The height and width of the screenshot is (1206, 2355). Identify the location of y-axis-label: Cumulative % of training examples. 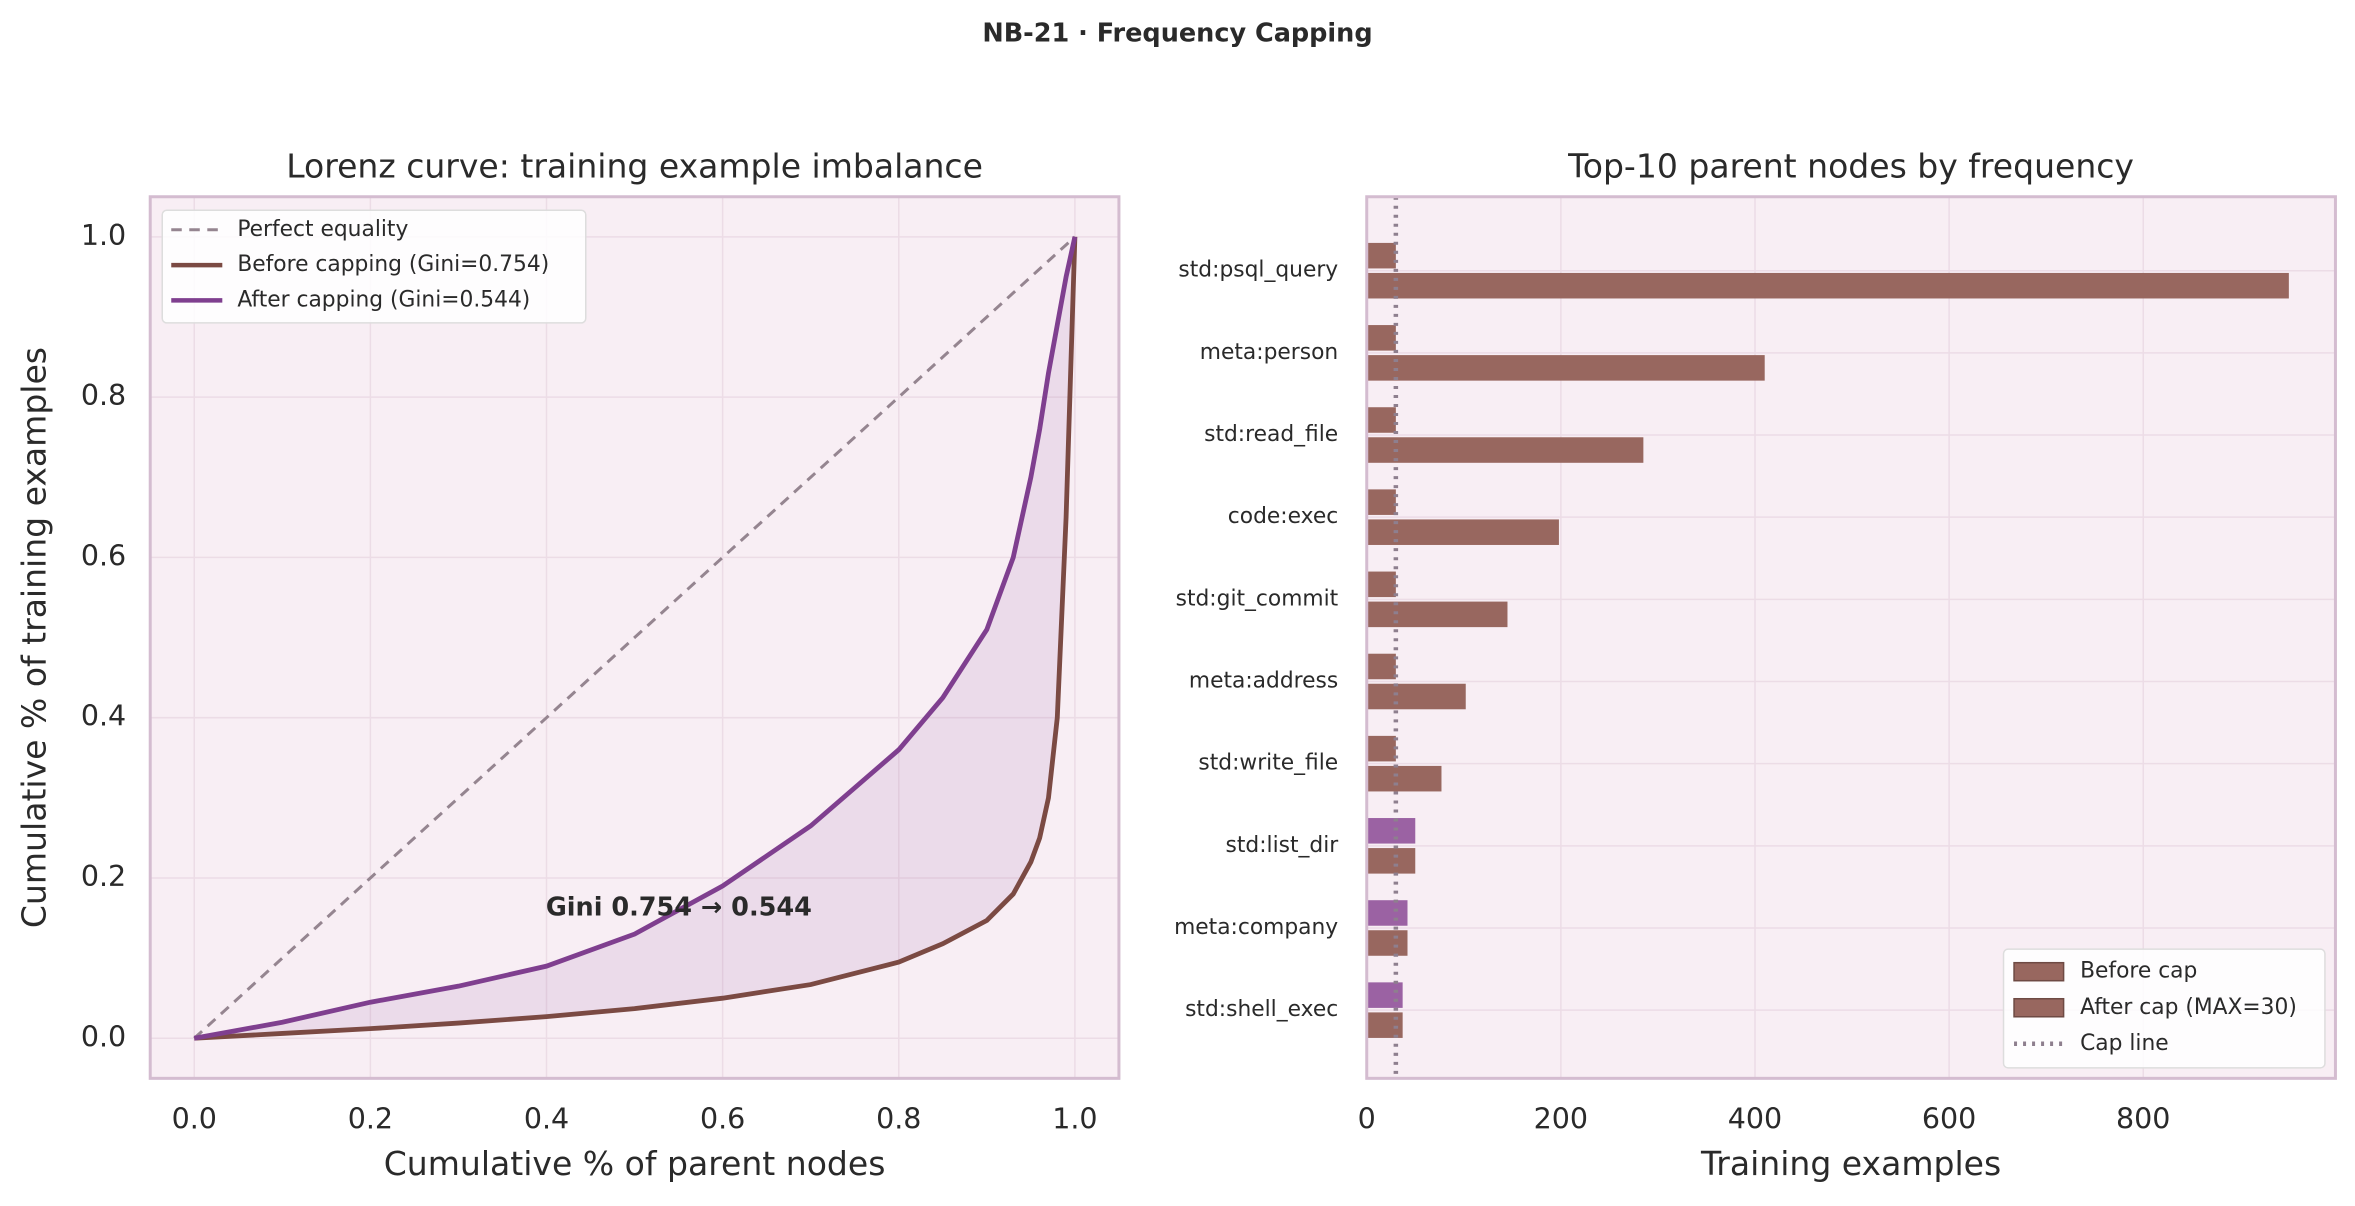
(34, 637).